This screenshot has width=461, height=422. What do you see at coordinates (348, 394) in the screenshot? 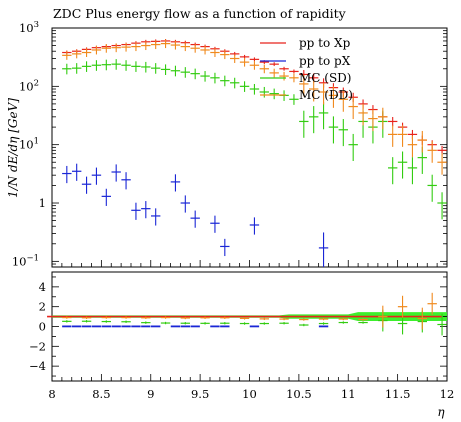
I see `x-tick-label: 11` at bounding box center [348, 394].